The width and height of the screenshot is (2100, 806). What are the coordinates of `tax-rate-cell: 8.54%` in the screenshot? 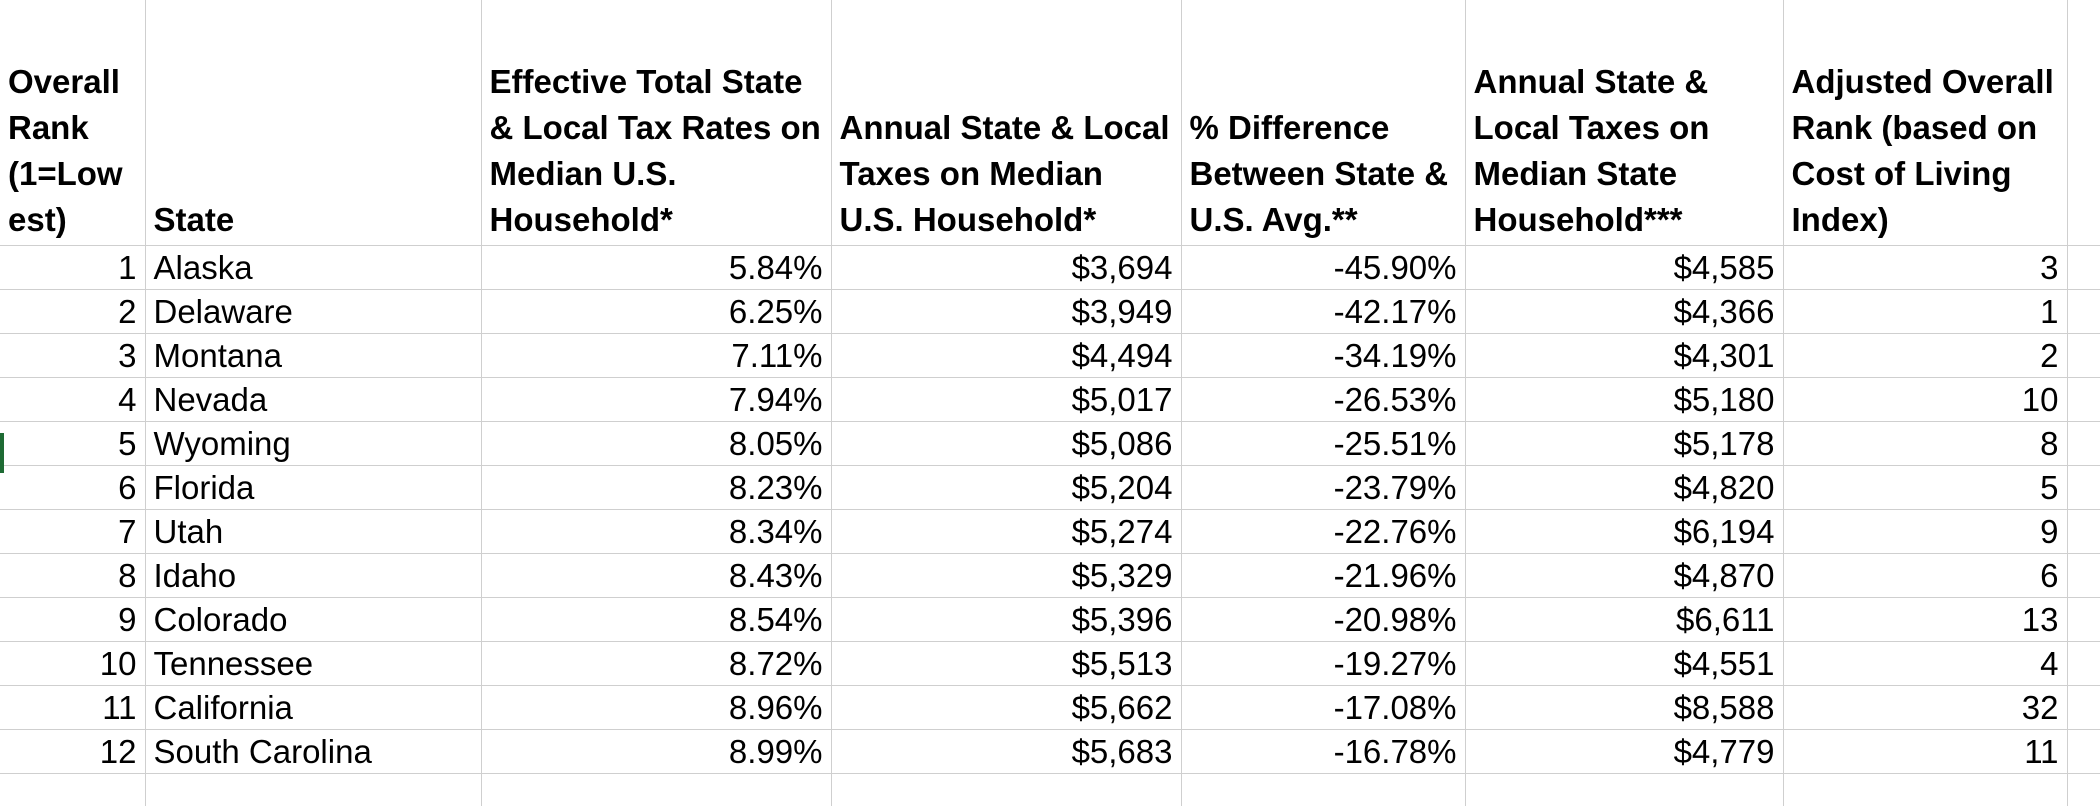 It's located at (656, 619).